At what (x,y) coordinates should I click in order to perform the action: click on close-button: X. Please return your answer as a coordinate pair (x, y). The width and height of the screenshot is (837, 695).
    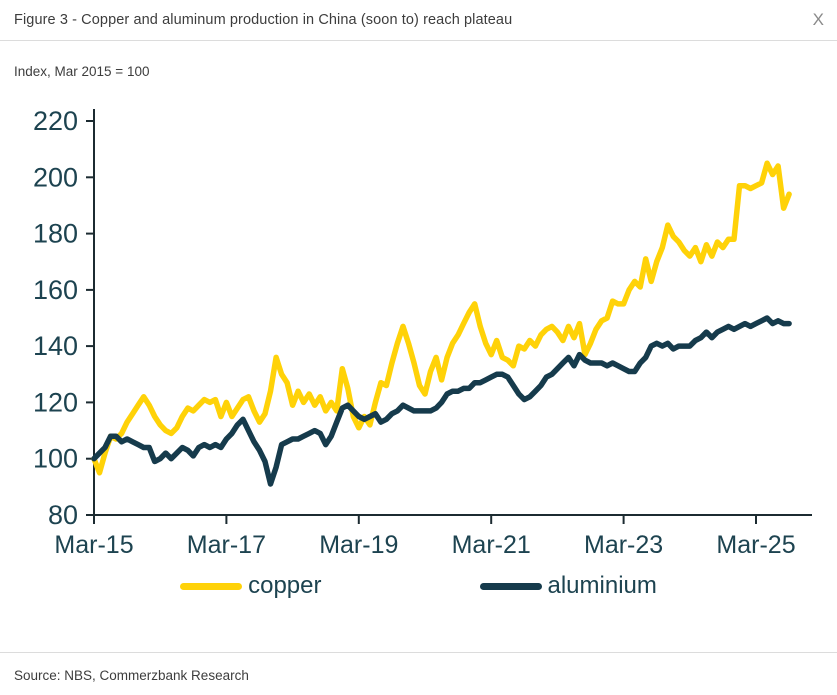
    Looking at the image, I should click on (818, 19).